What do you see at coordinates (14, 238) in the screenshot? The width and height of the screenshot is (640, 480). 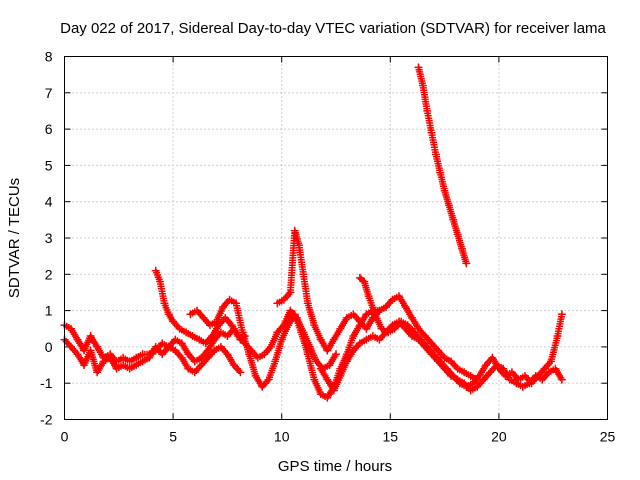 I see `y-axis-label: SDTVAR / TECUs` at bounding box center [14, 238].